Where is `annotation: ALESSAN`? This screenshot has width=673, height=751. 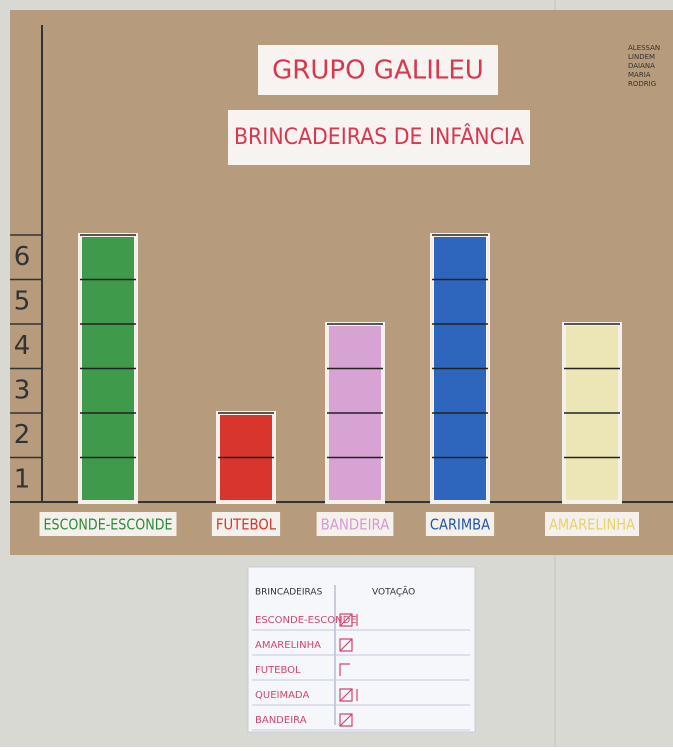
annotation: ALESSAN is located at coordinates (644, 48).